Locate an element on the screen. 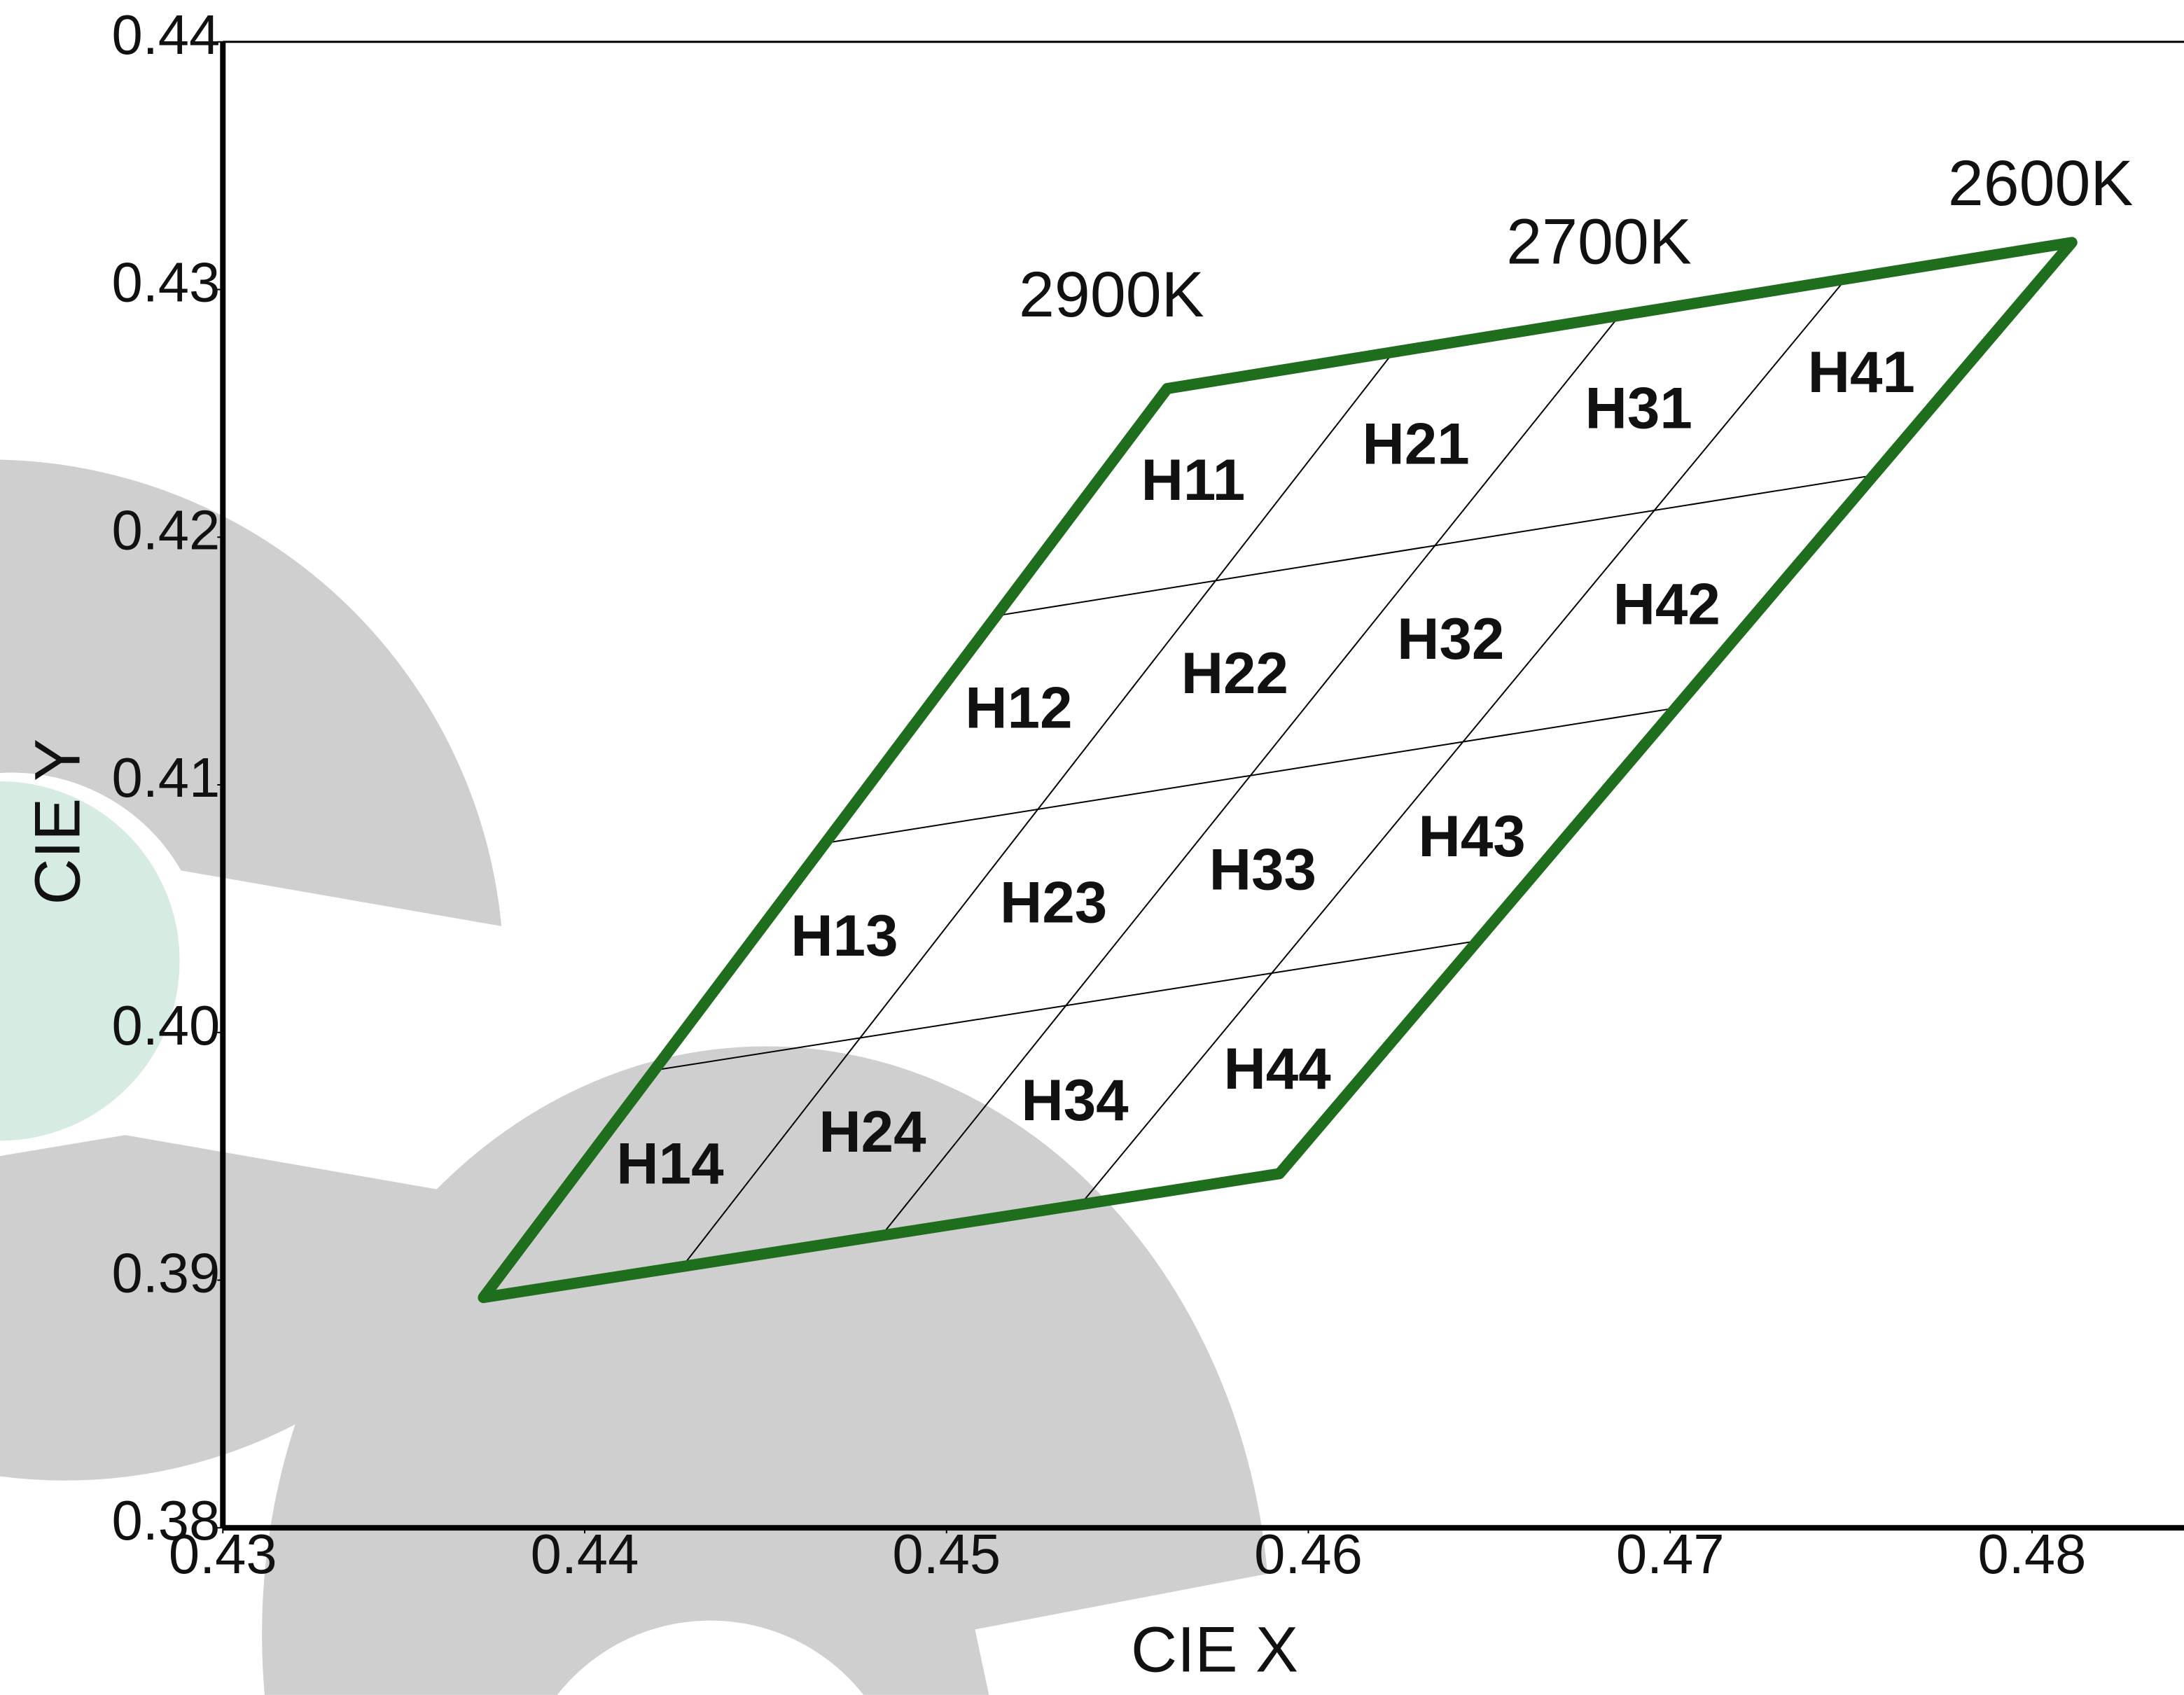 The image size is (2184, 1695). bin-label: H41 is located at coordinates (1861, 372).